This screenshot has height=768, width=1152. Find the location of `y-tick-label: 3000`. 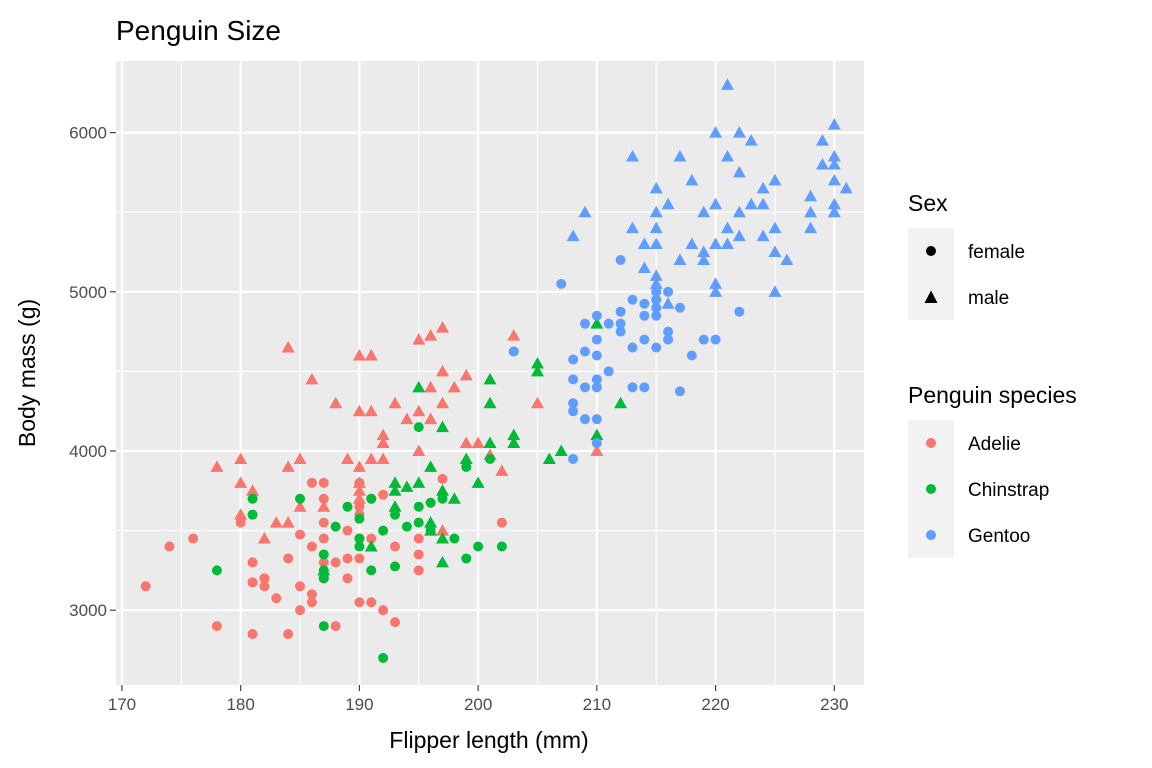

y-tick-label: 3000 is located at coordinates (88, 610).